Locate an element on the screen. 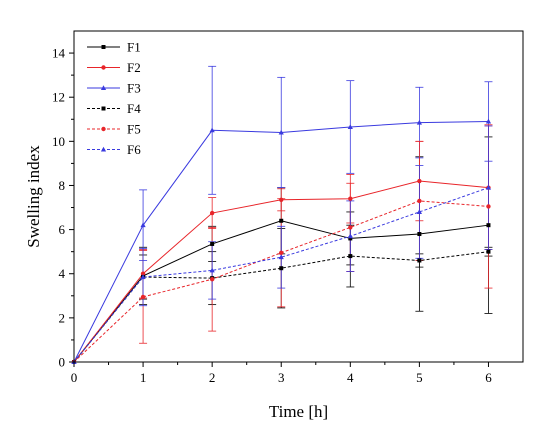 This screenshot has width=550, height=431. y-tick-label: 0 is located at coordinates (62, 362).